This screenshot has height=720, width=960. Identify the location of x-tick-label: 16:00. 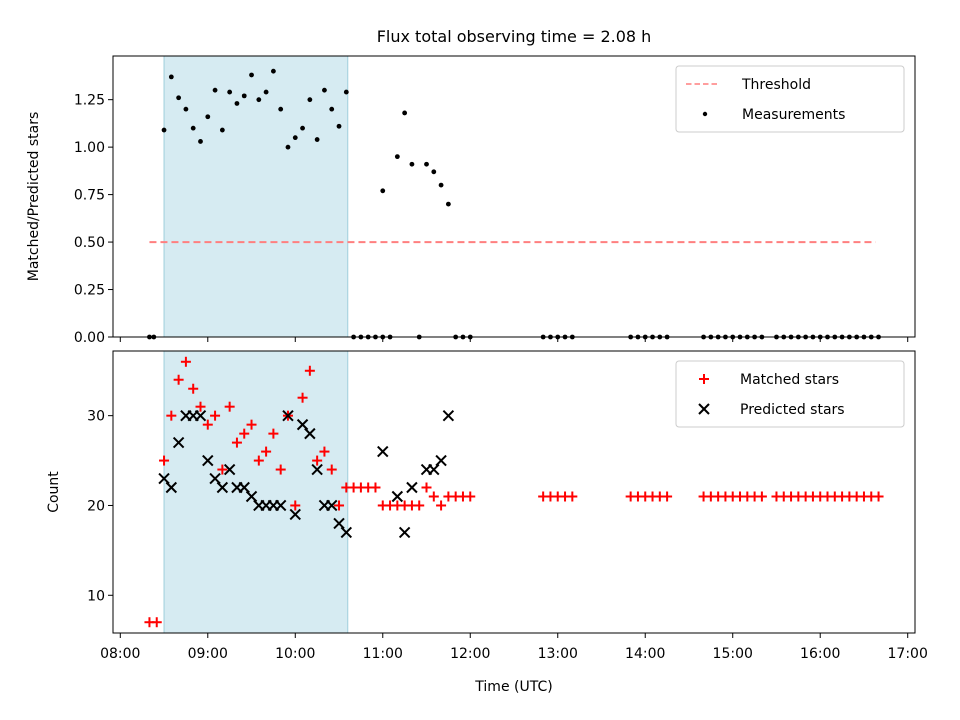
(820, 654).